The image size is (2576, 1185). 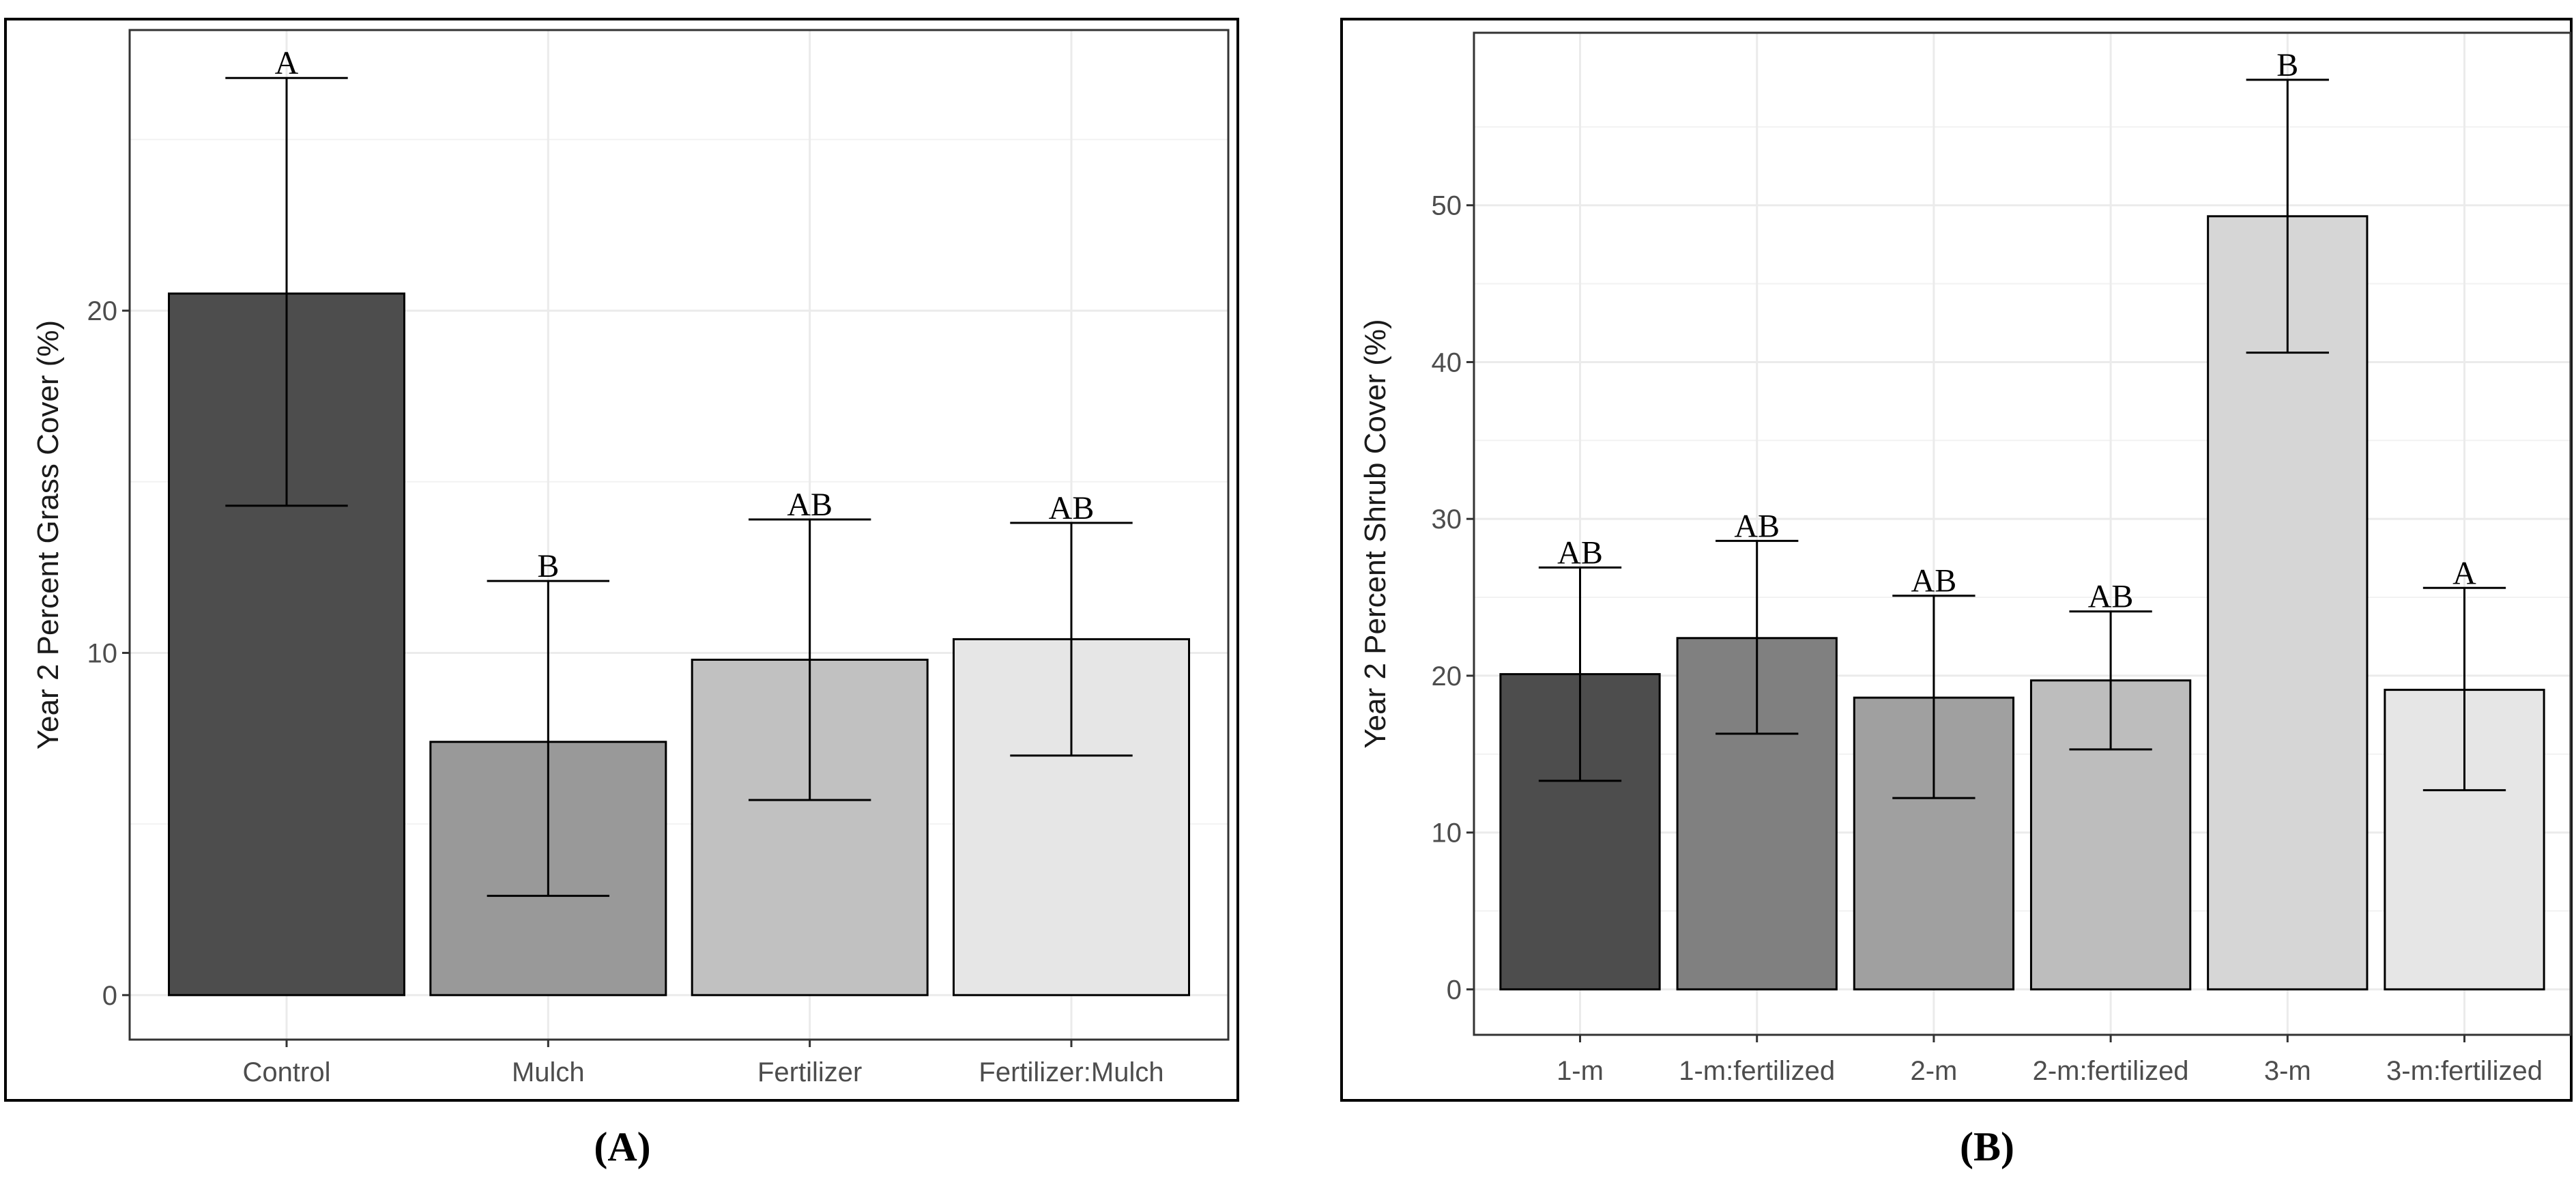 I want to click on error-bar-Fertilizer, so click(x=809, y=659).